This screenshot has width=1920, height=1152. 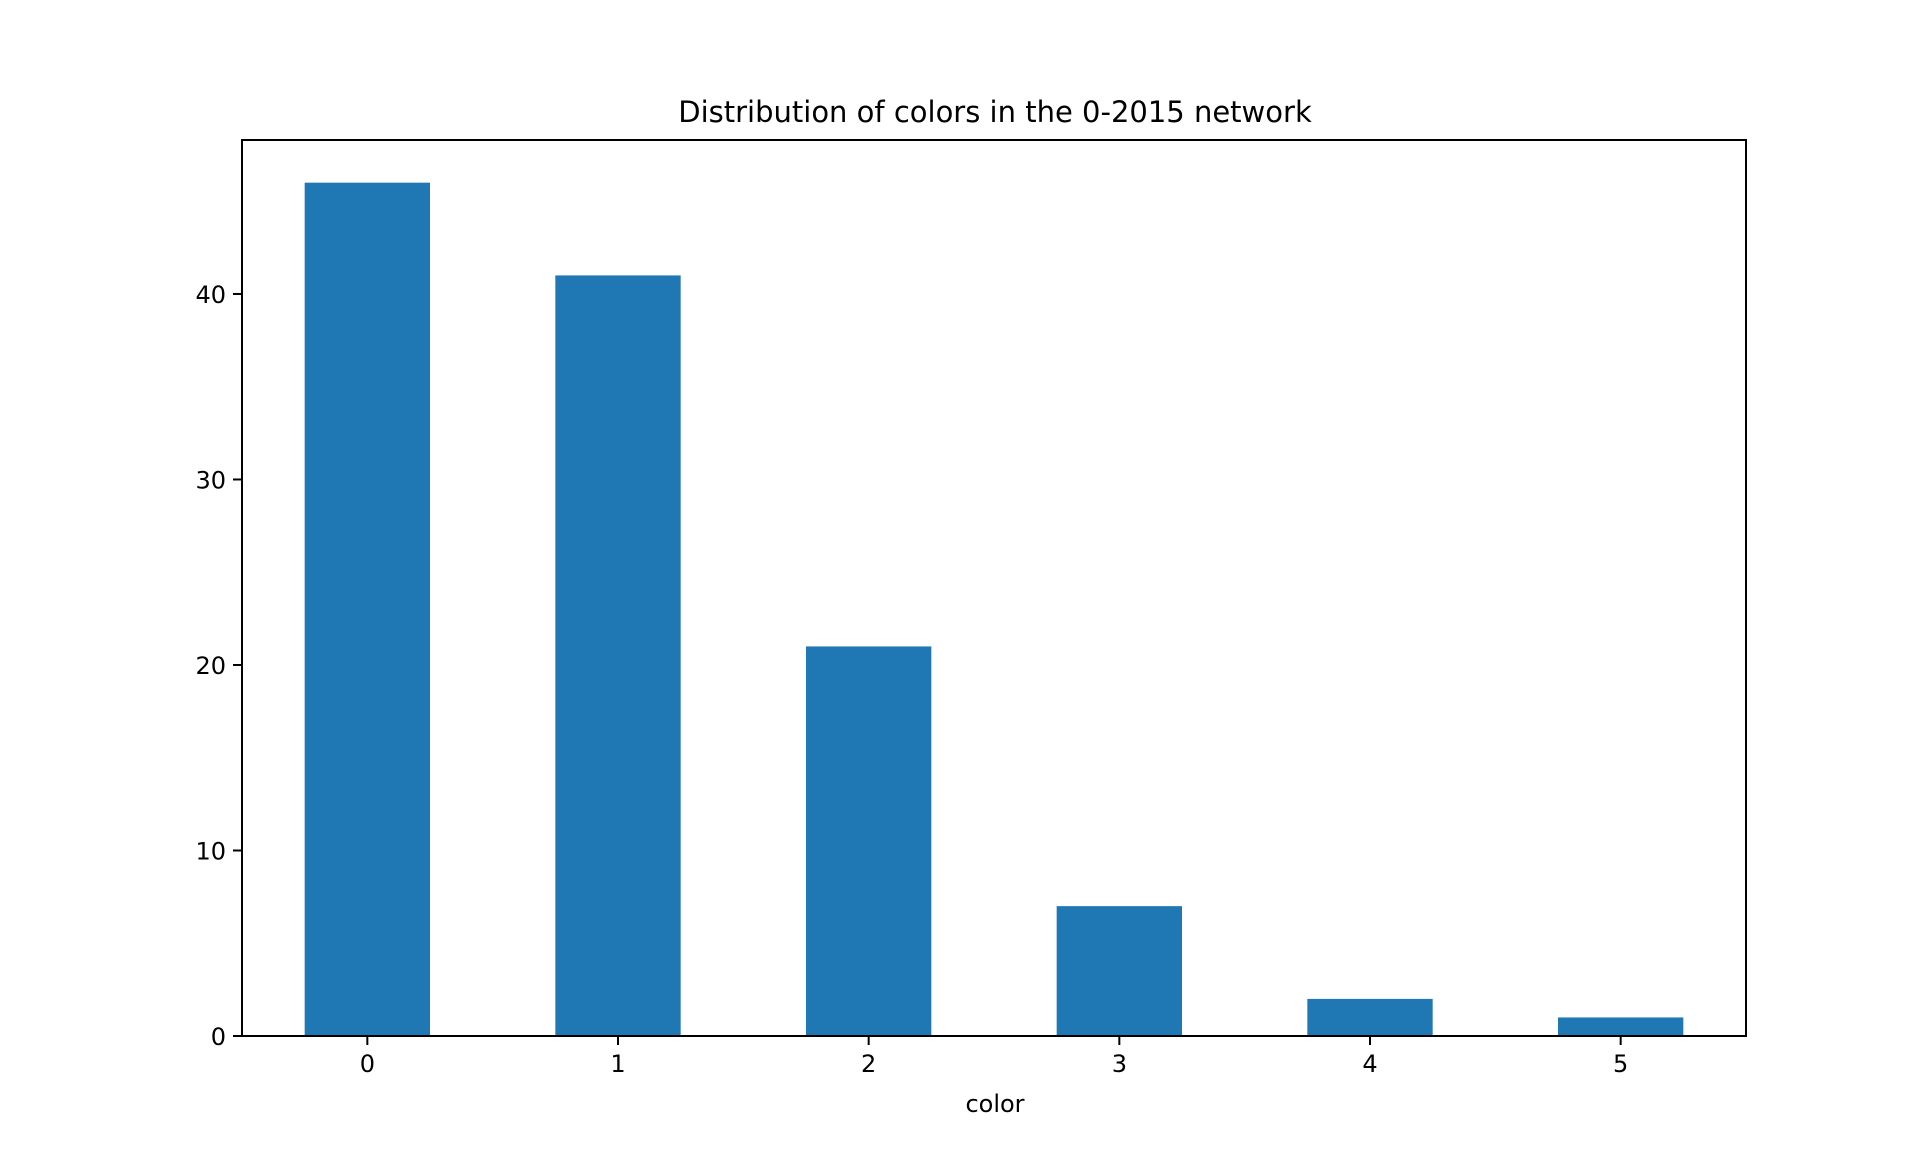 What do you see at coordinates (1620, 1064) in the screenshot?
I see `x-tick-label: 5` at bounding box center [1620, 1064].